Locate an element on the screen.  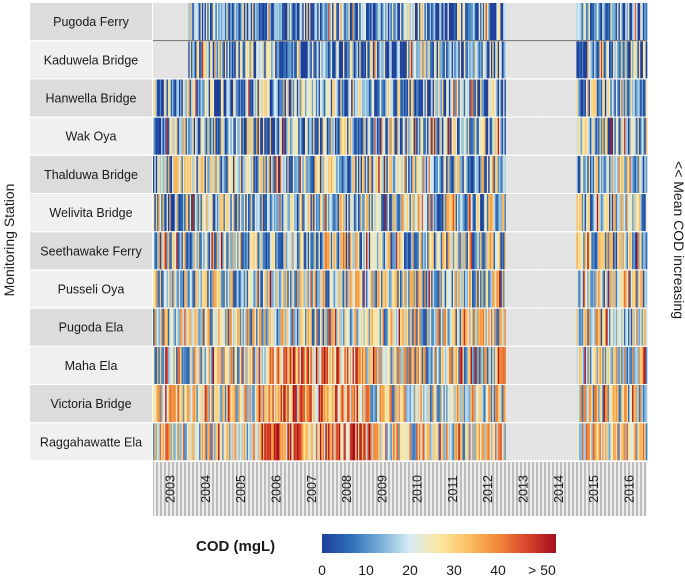
station-label-box is located at coordinates (91, 60).